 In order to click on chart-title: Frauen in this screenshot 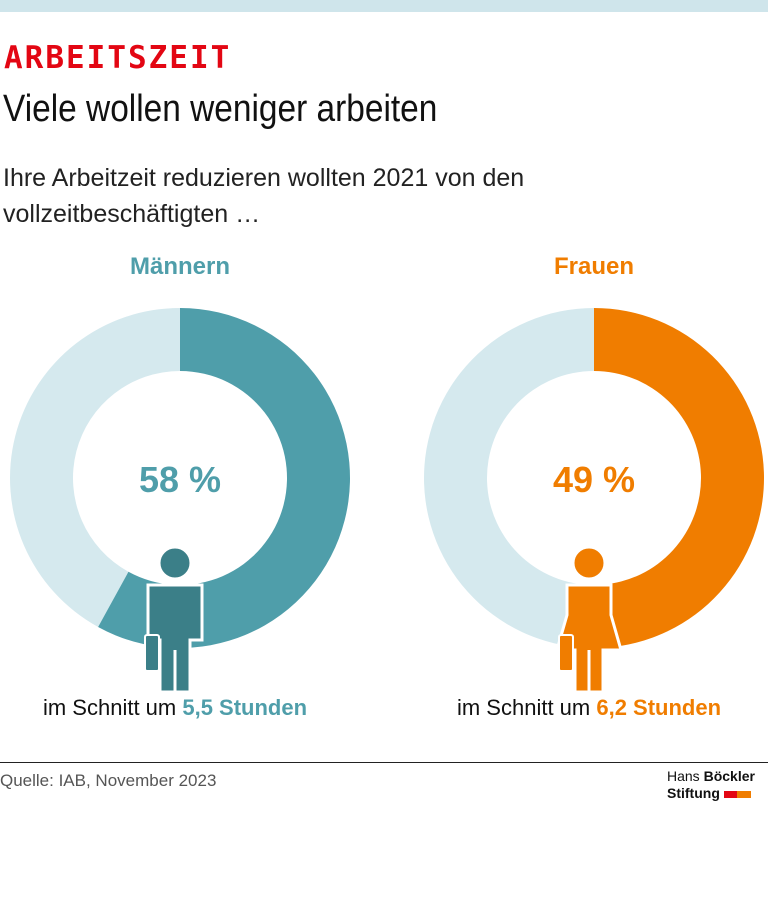, I will do `click(594, 266)`.